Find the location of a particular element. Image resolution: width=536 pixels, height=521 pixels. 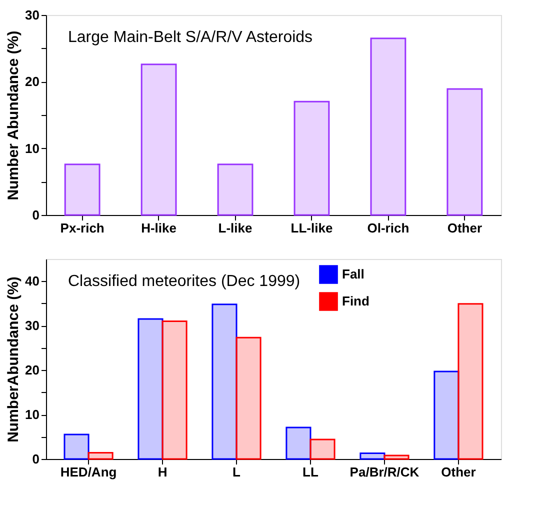

x-tick-label: Ol-rich is located at coordinates (388, 228).